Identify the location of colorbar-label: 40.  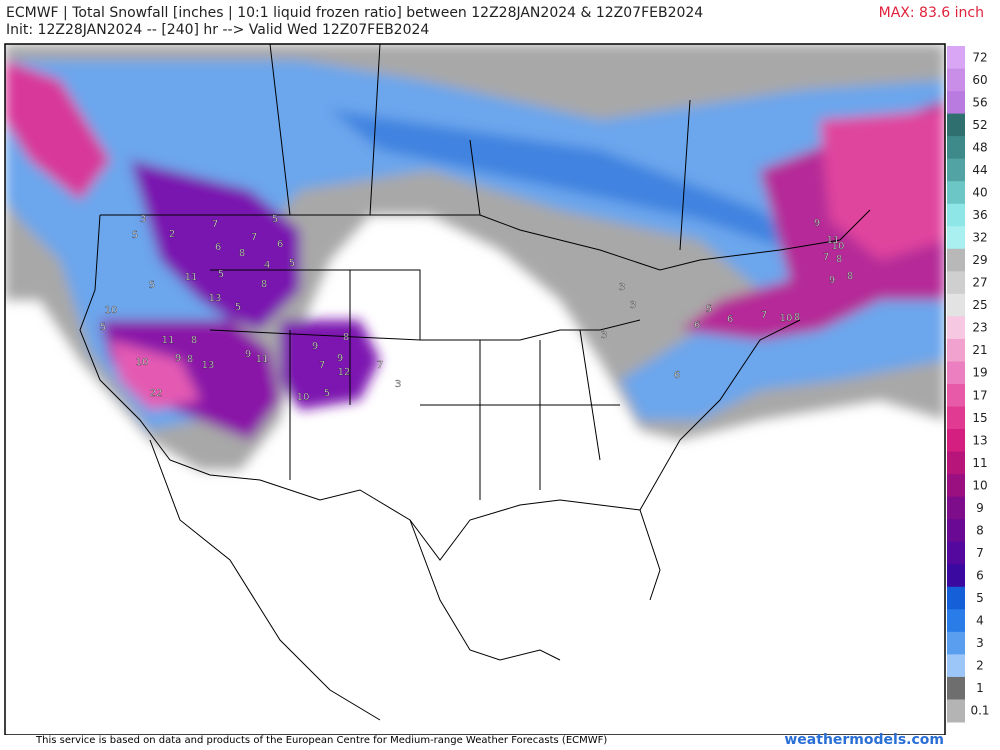
(979, 192).